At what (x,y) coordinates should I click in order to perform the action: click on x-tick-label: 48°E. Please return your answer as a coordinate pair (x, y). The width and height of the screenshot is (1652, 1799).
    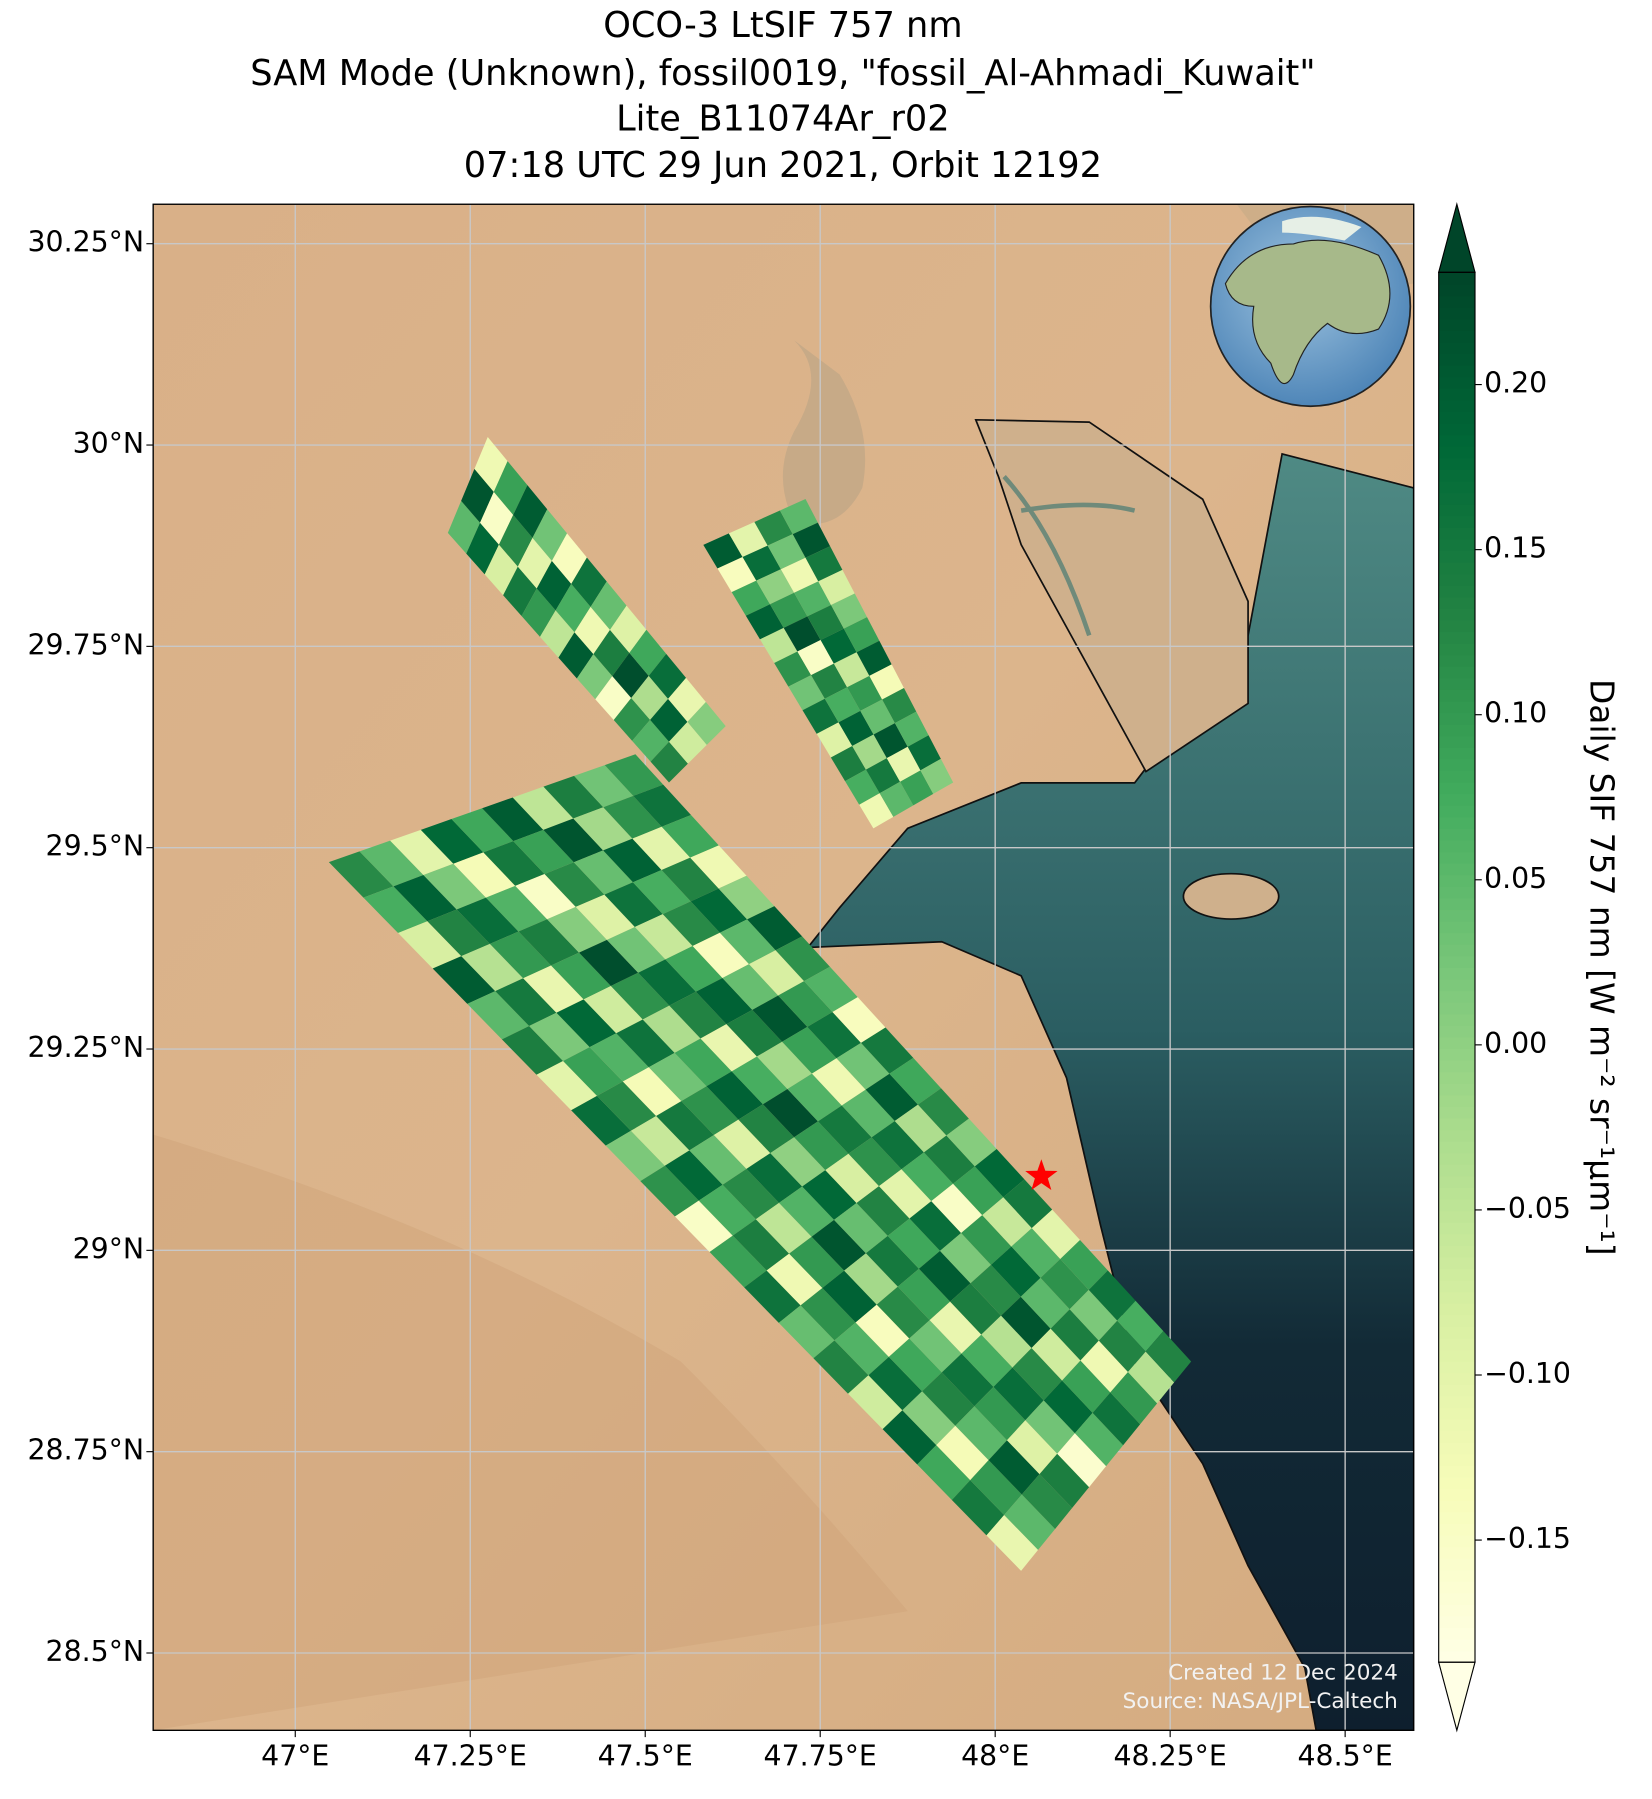
    Looking at the image, I should click on (995, 1756).